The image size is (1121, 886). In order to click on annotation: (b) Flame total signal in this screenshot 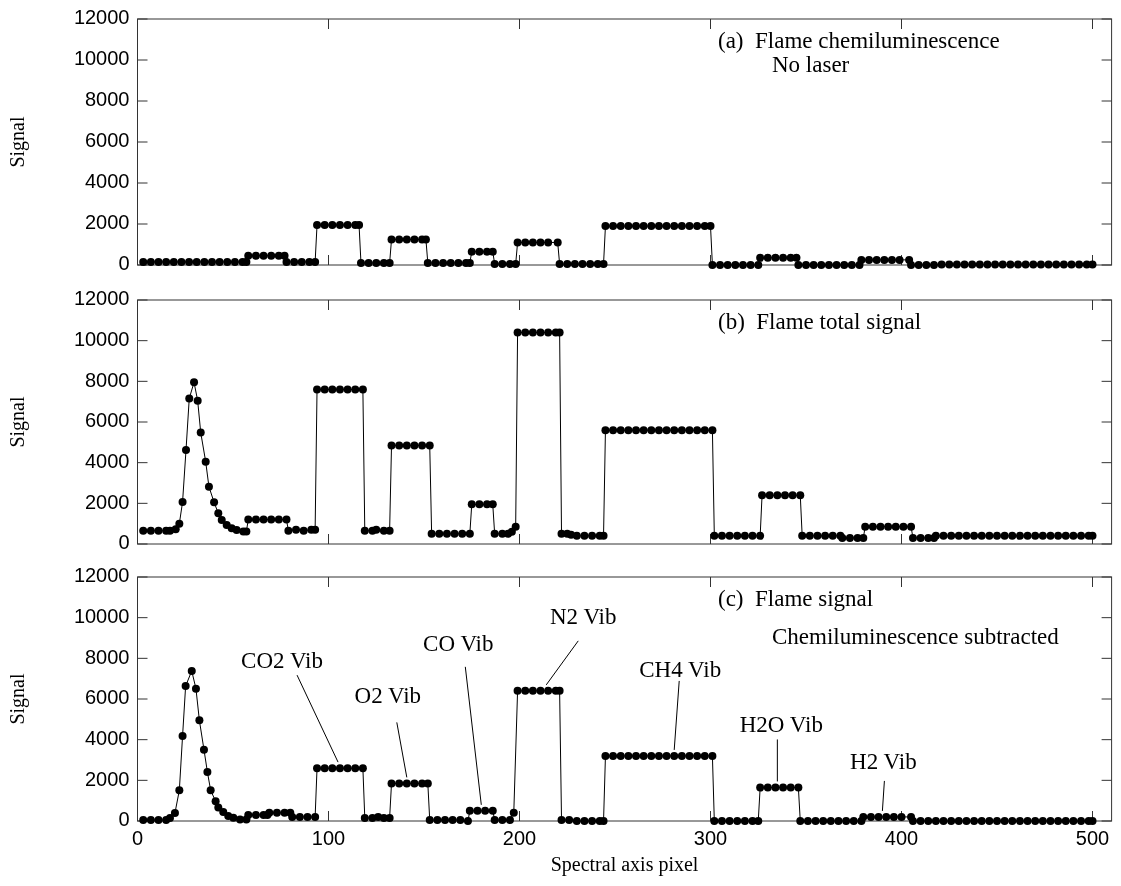, I will do `click(820, 321)`.